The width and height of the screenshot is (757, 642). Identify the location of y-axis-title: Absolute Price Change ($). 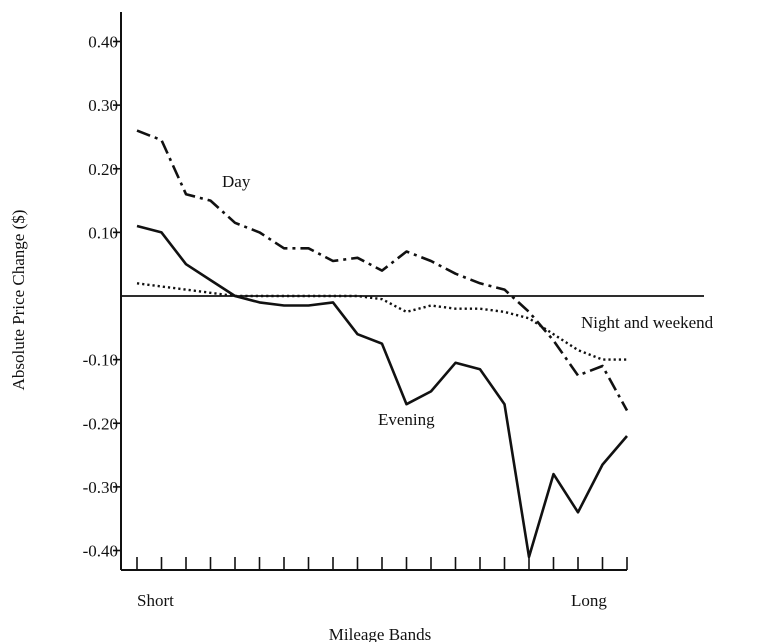
(18, 300).